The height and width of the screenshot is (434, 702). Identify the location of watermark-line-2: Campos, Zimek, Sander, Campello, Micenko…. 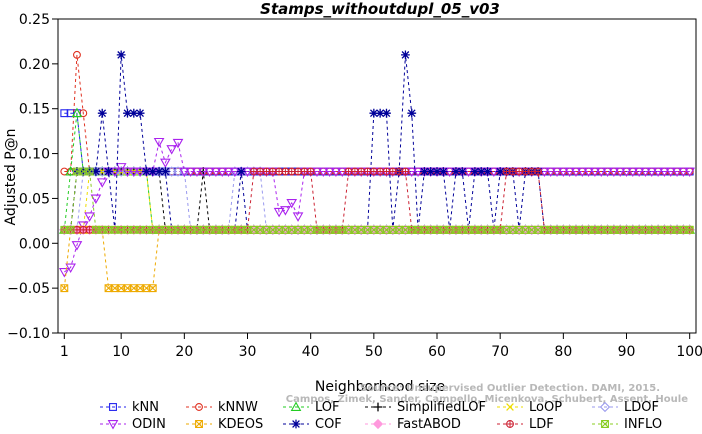
(487, 399).